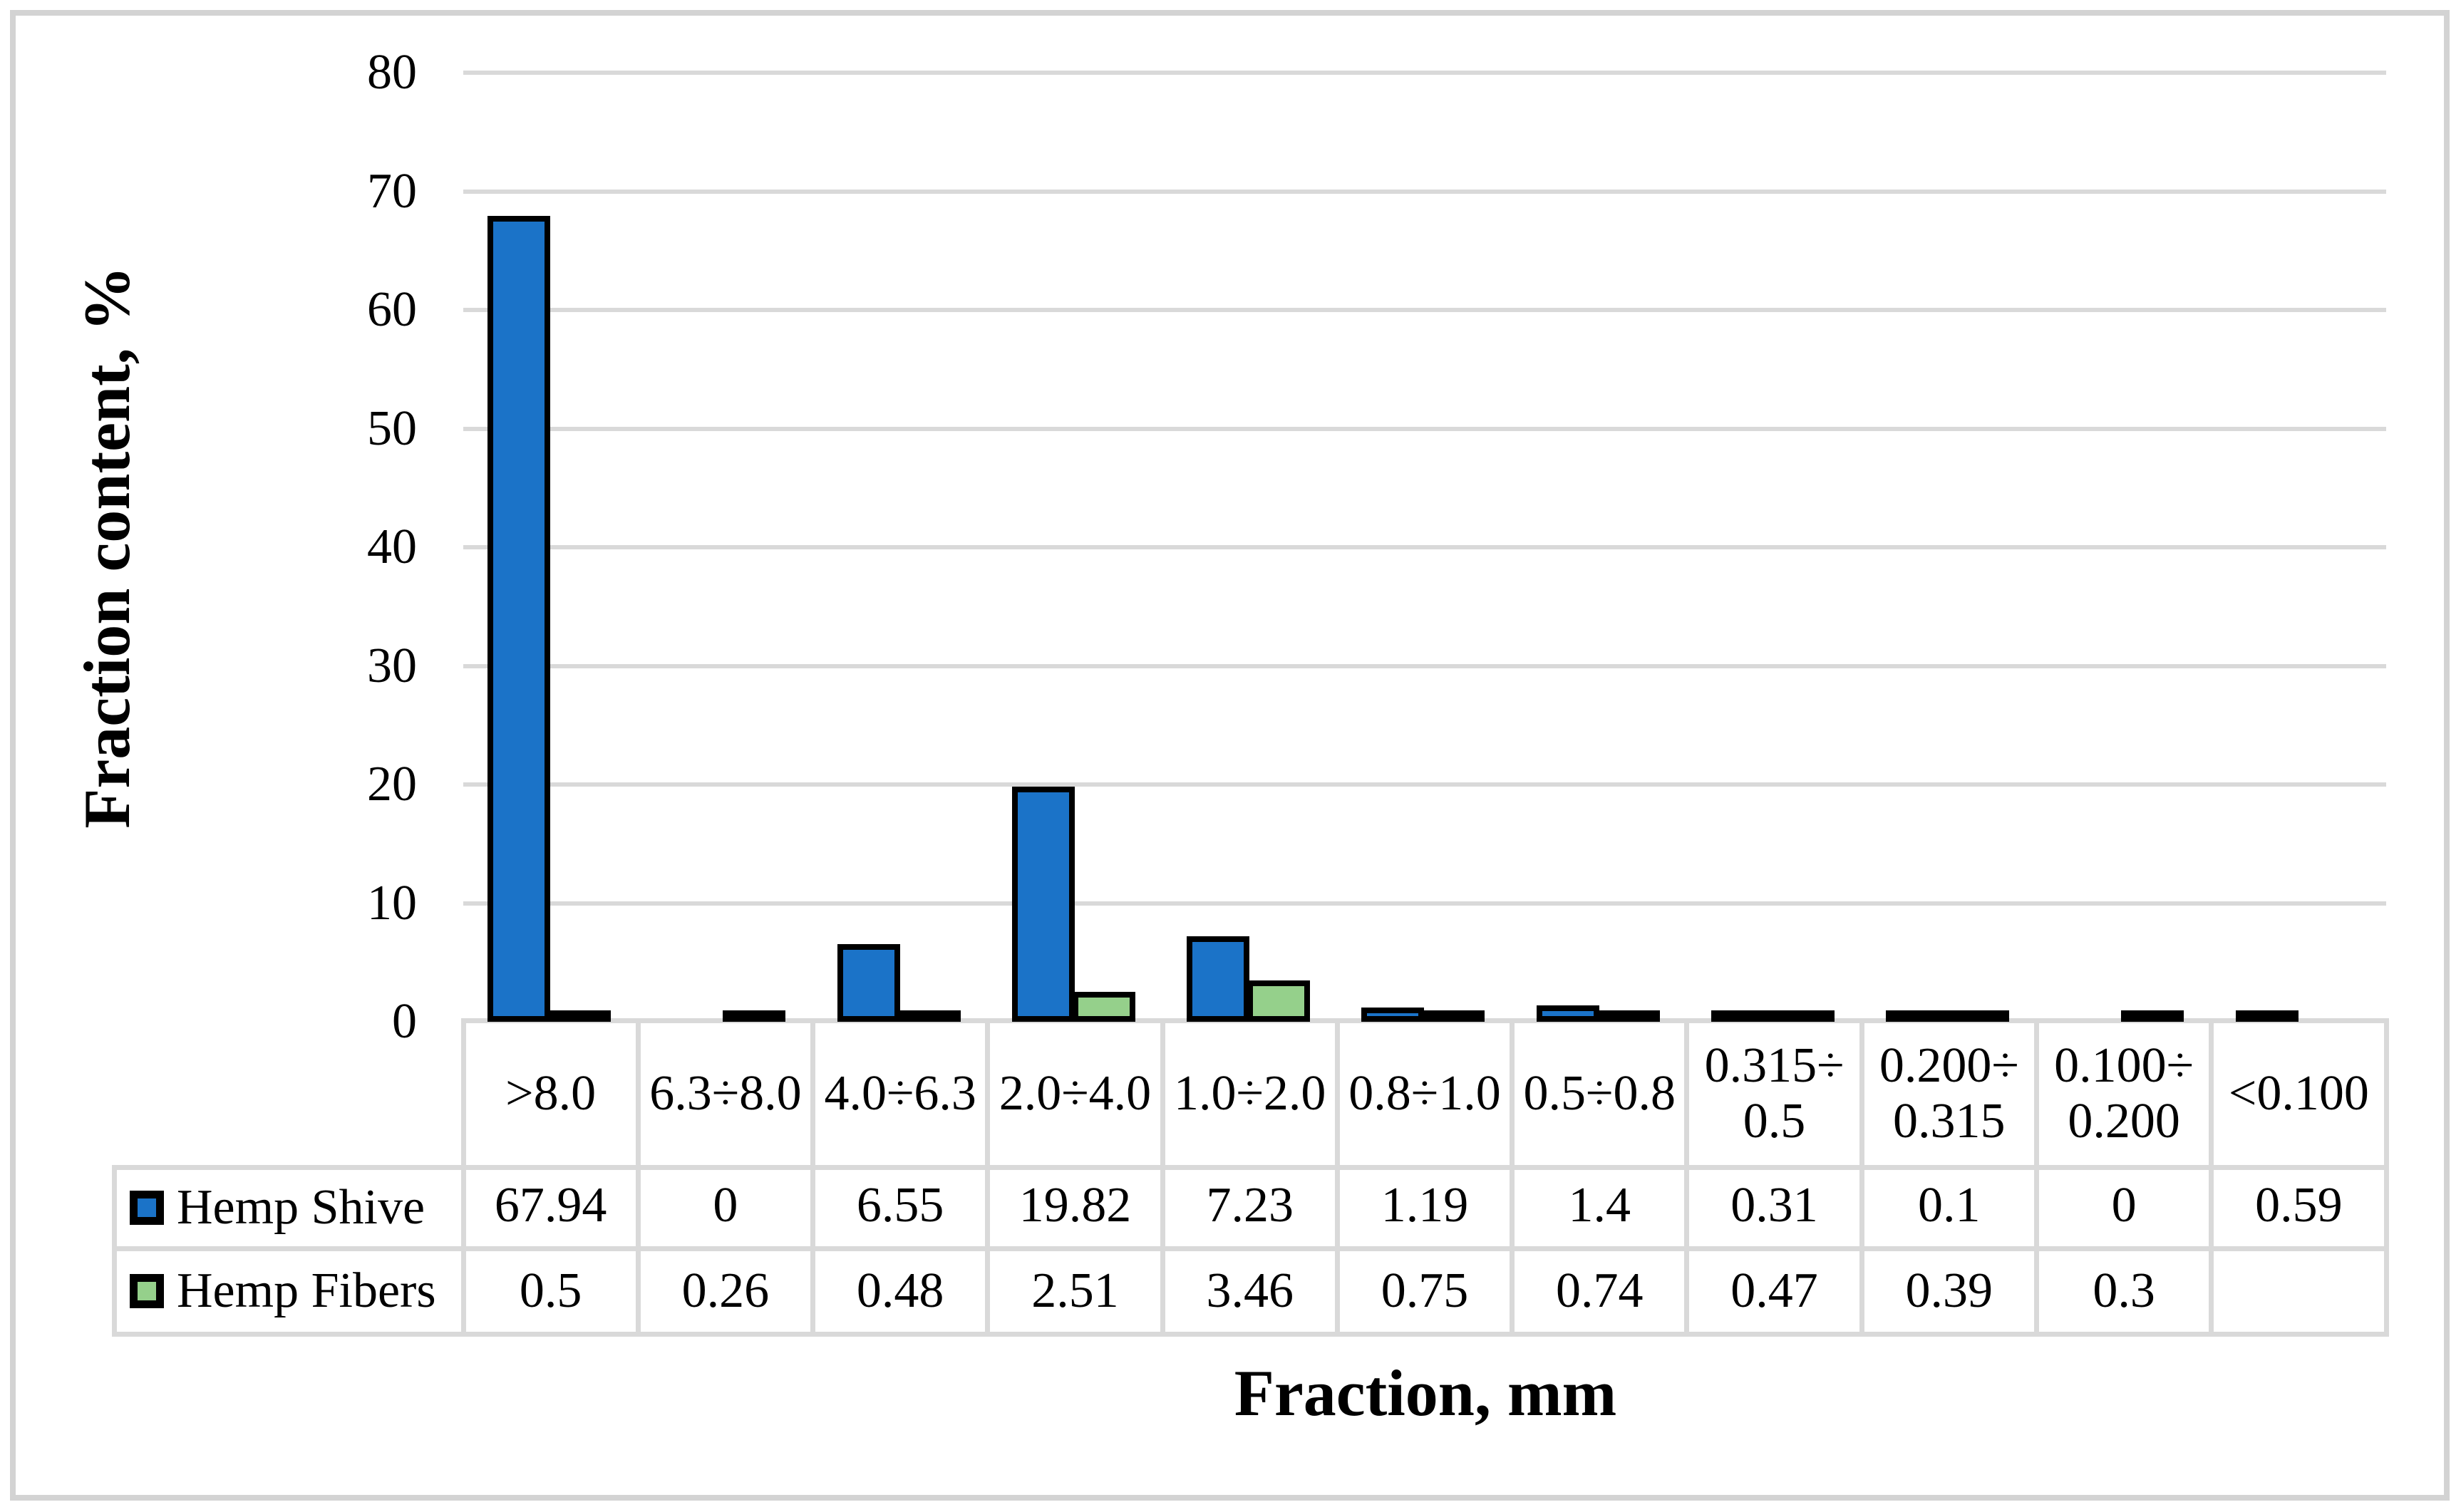  I want to click on y-tick-label-0: 0, so click(404, 1021).